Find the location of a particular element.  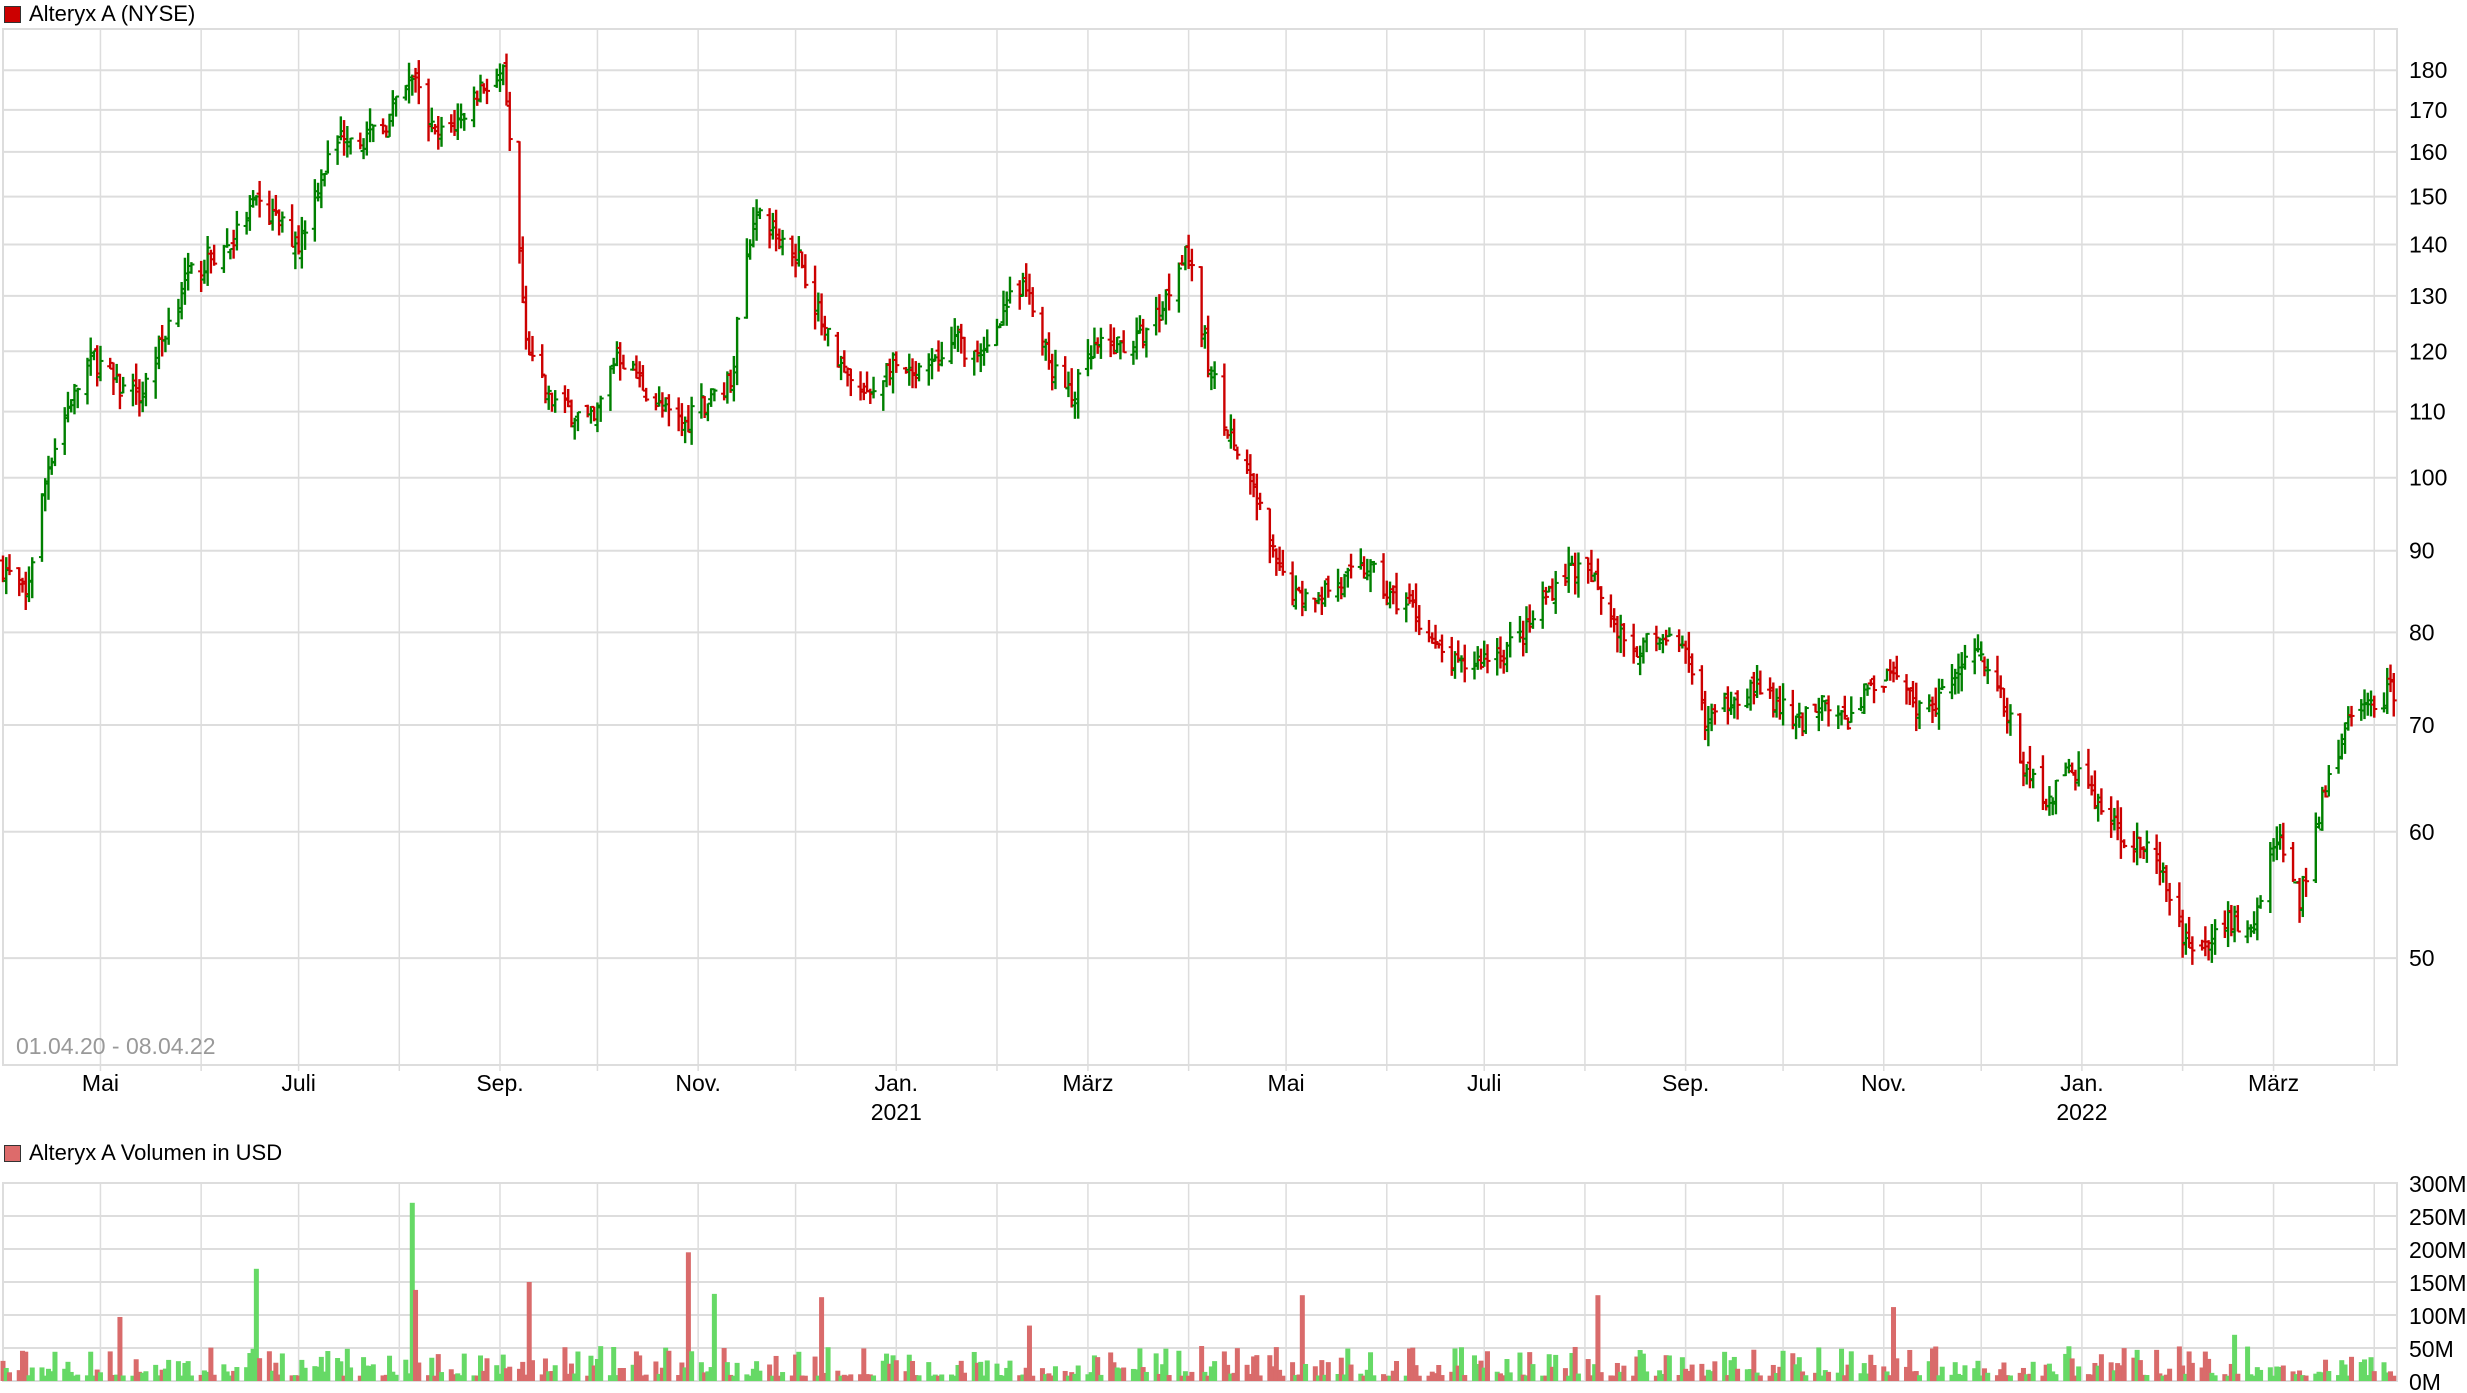

svg-text: 250M is located at coordinates (2438, 1217).